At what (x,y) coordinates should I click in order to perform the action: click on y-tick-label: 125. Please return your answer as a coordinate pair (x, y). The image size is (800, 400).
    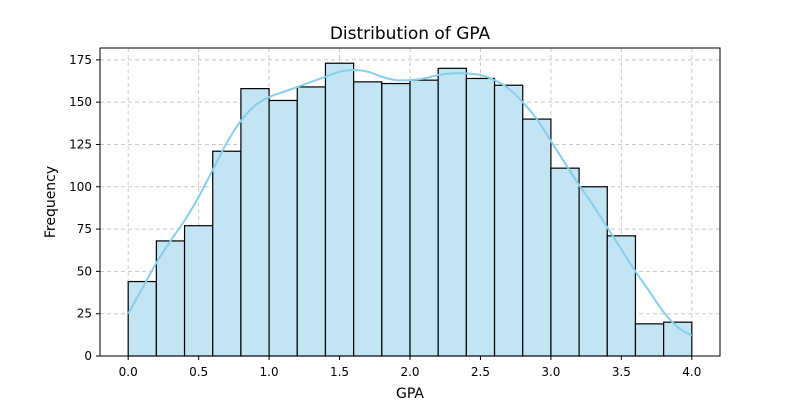
    Looking at the image, I should click on (80, 144).